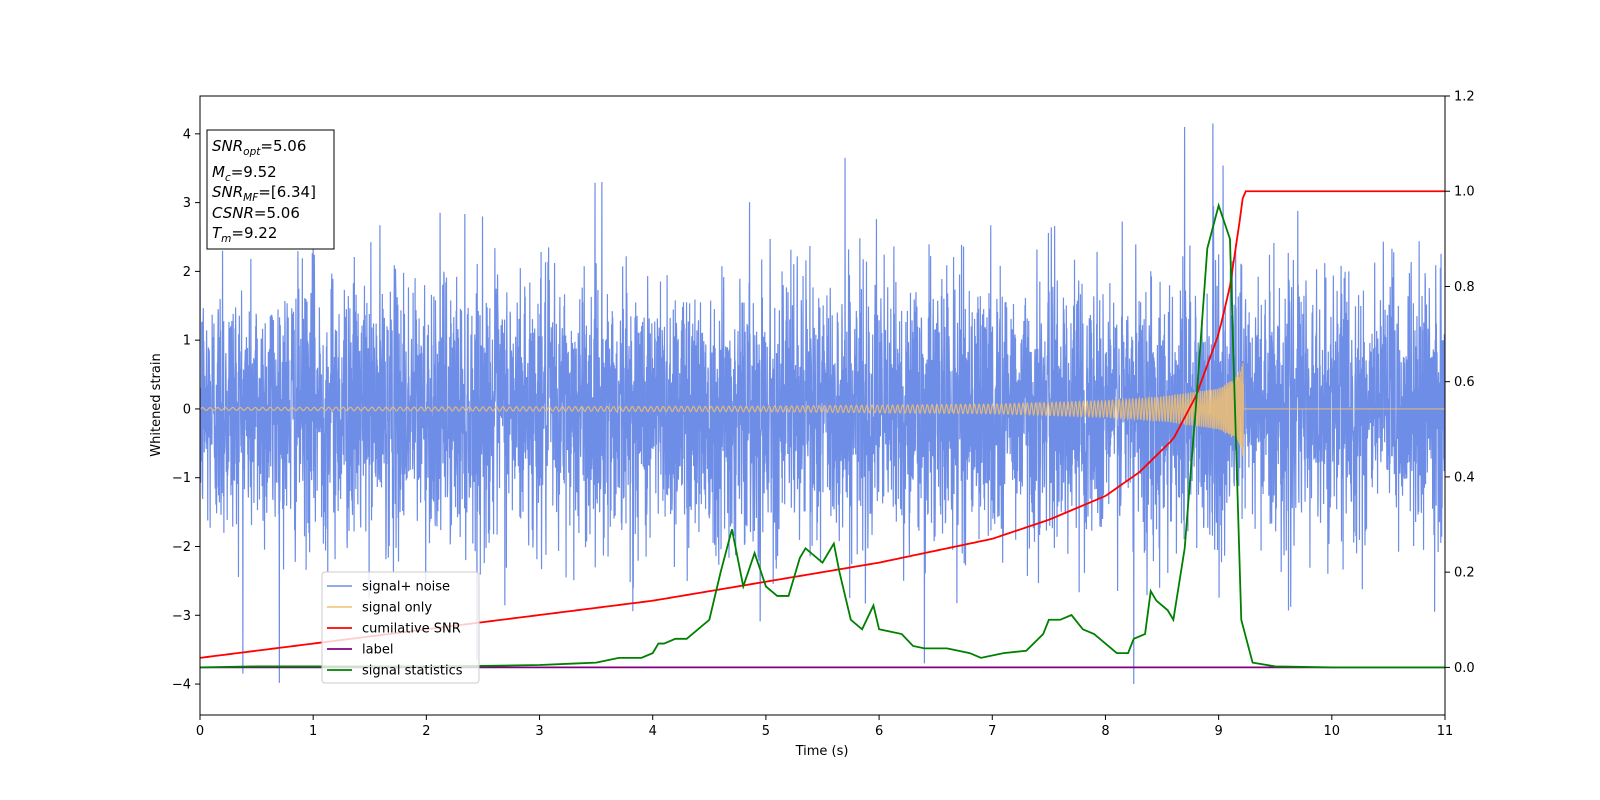 The image size is (1600, 800). Describe the element at coordinates (187, 203) in the screenshot. I see `y-tick-label: 3` at that location.